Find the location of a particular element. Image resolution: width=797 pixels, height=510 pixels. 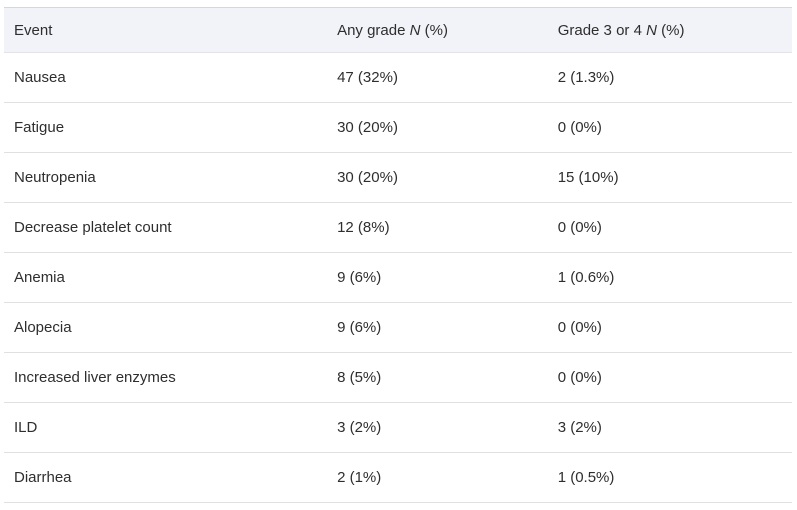

table-row: Alopecia 9 (6%) 0 (0%) is located at coordinates (398, 327).